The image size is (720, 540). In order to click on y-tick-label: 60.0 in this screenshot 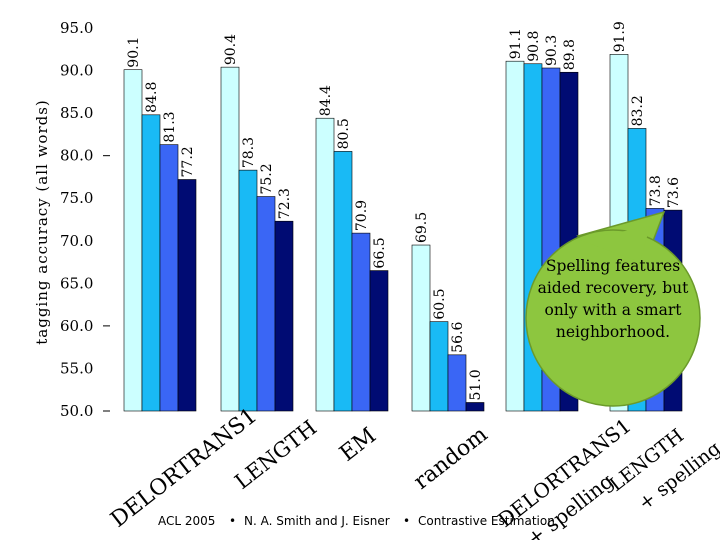, I will do `click(76, 326)`.